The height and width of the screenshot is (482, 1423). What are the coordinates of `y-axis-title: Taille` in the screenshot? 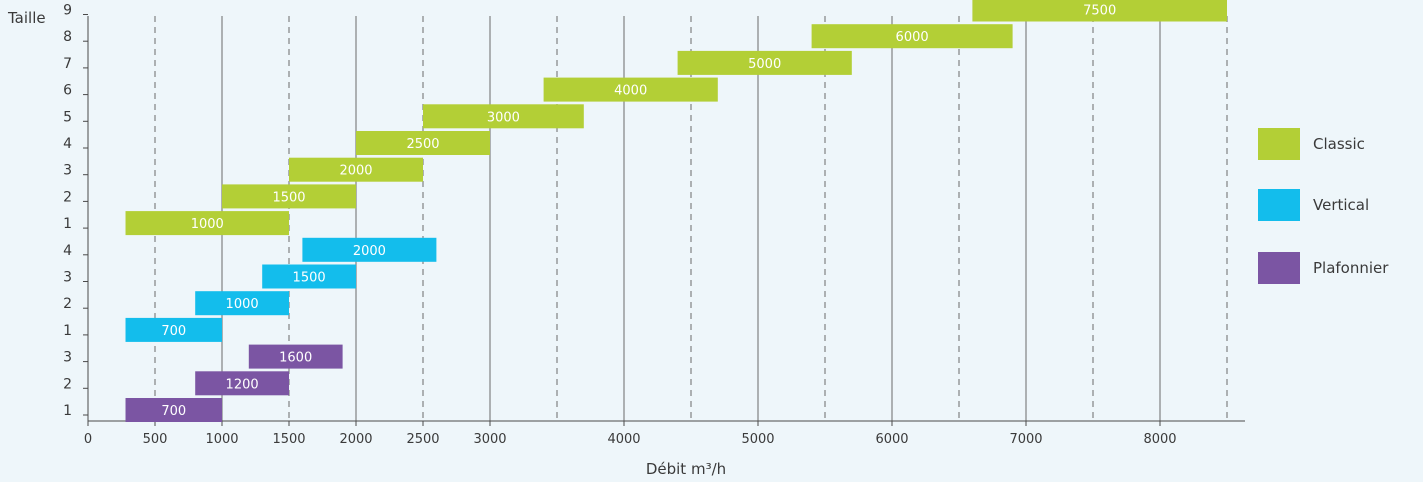 It's located at (26, 18).